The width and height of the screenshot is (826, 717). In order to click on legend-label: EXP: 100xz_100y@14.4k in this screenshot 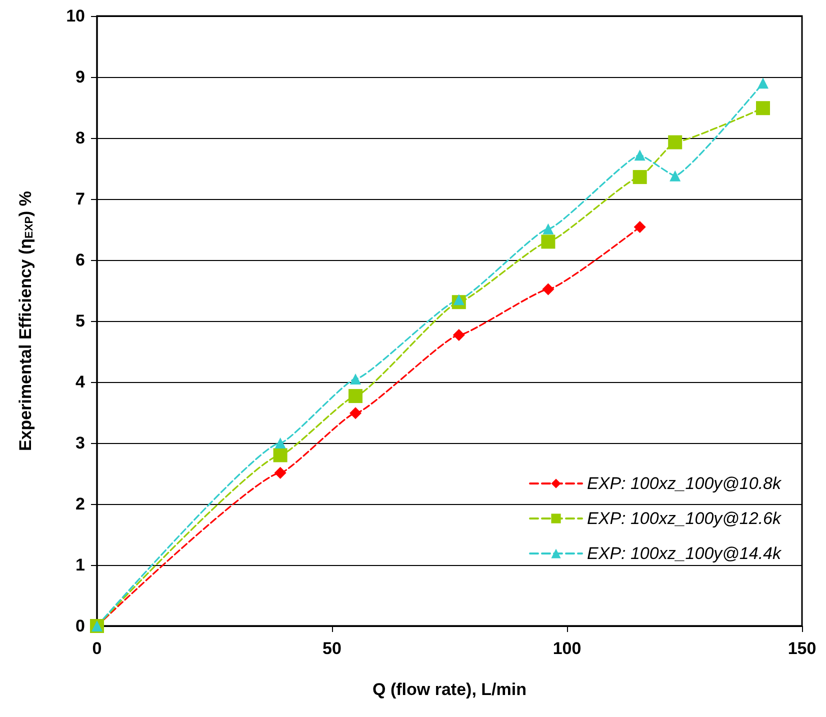, I will do `click(684, 553)`.